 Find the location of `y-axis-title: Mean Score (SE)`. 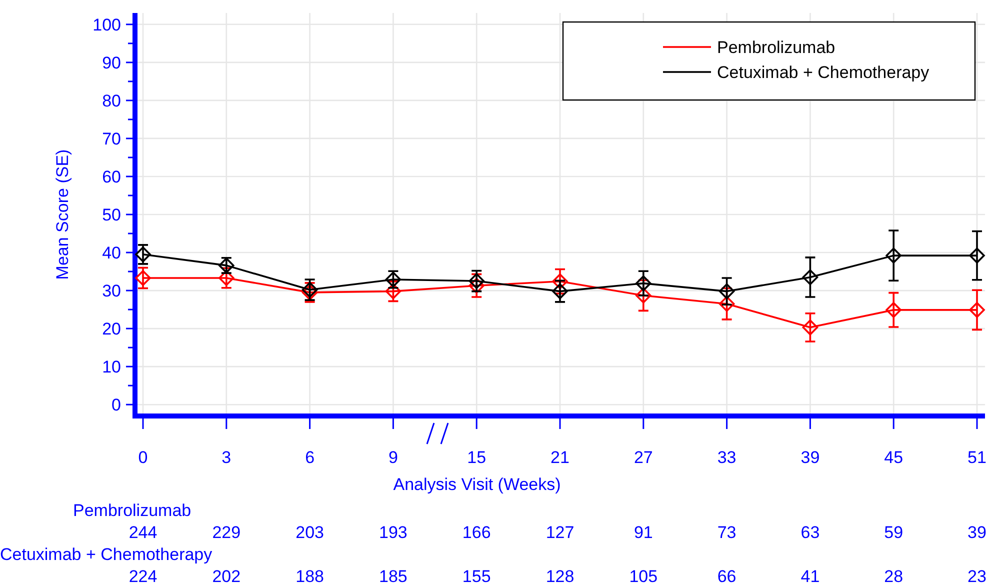

y-axis-title: Mean Score (SE) is located at coordinates (62, 214).